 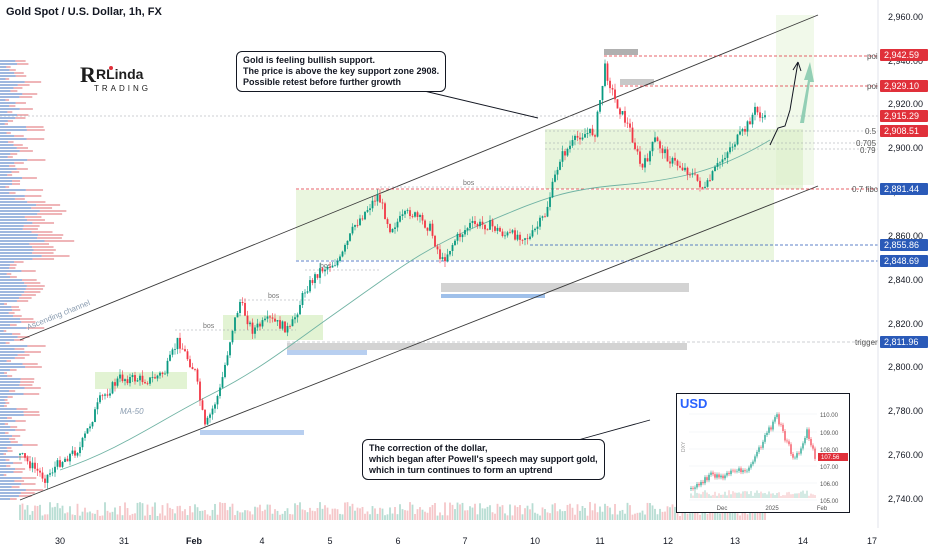 What do you see at coordinates (904, 86) in the screenshot?
I see `price-badge` at bounding box center [904, 86].